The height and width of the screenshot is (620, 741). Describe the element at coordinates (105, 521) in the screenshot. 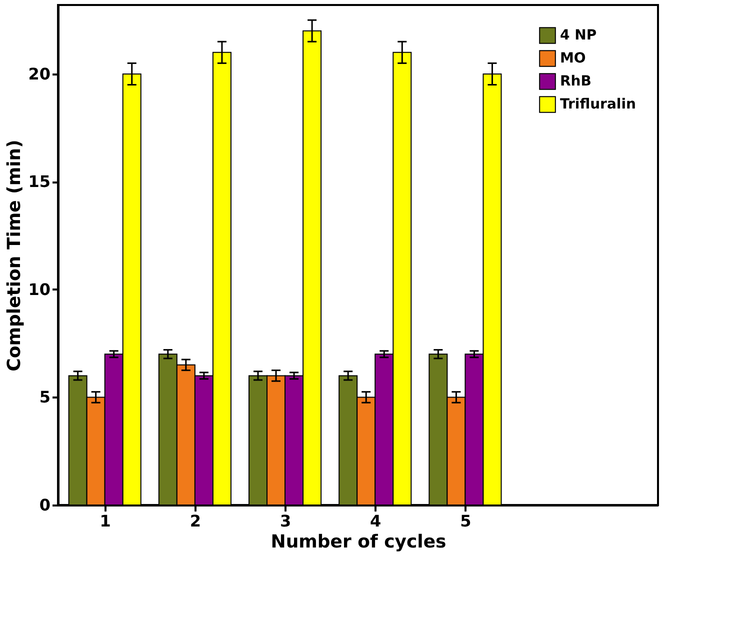

I see `x-tick-label: 1` at that location.